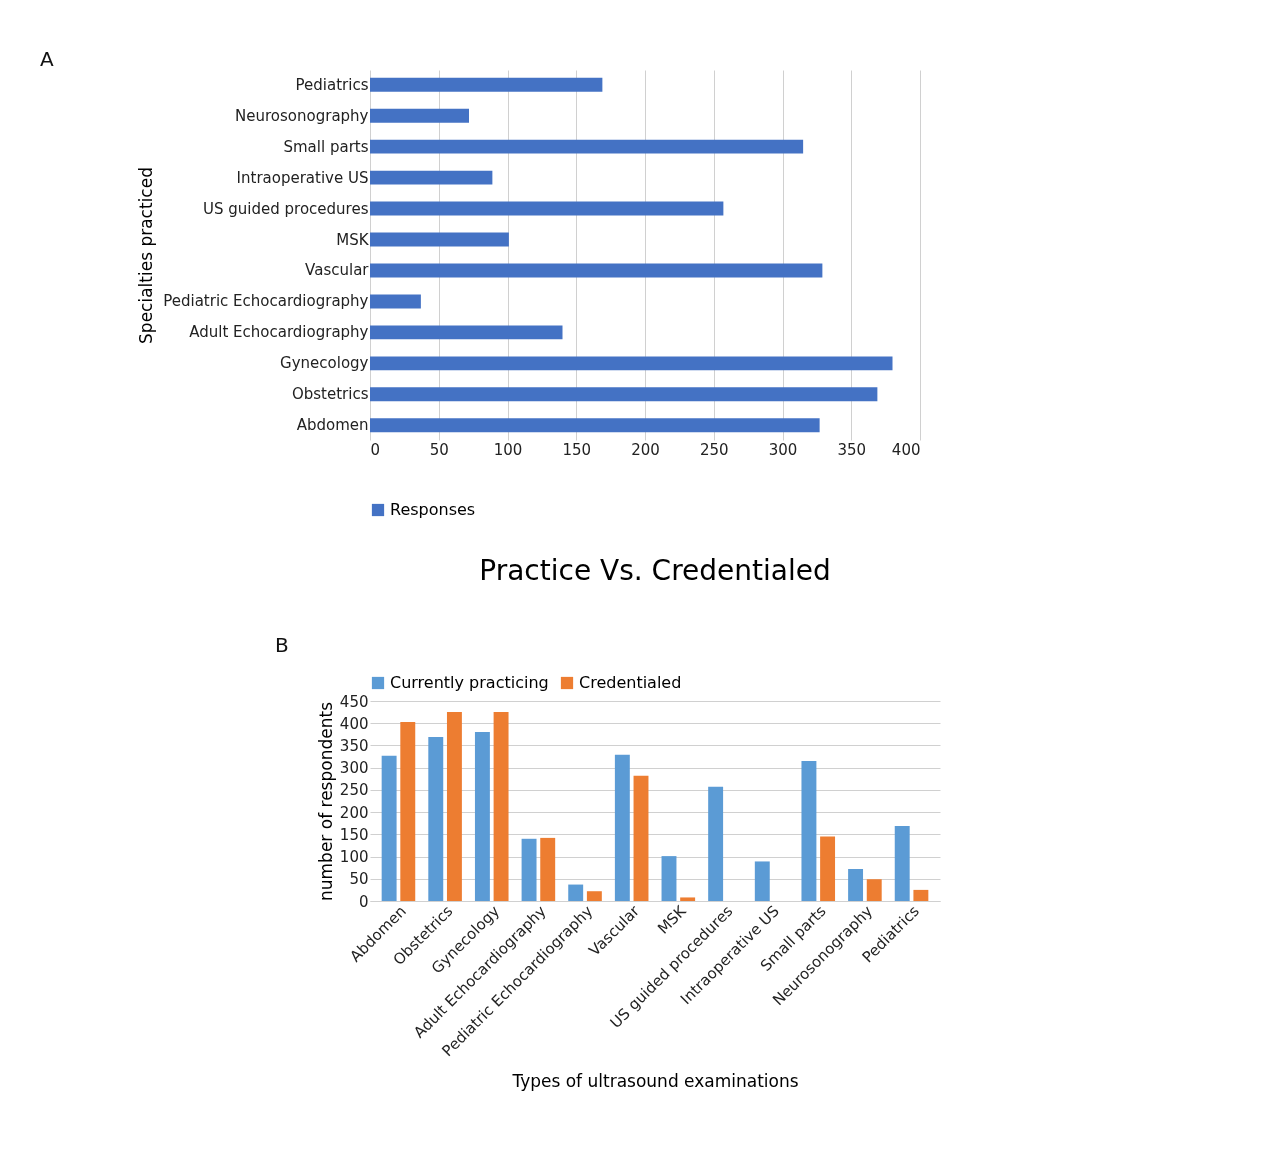 This screenshot has height=1176, width=1272. I want to click on y-tick-label: Vascular, so click(337, 270).